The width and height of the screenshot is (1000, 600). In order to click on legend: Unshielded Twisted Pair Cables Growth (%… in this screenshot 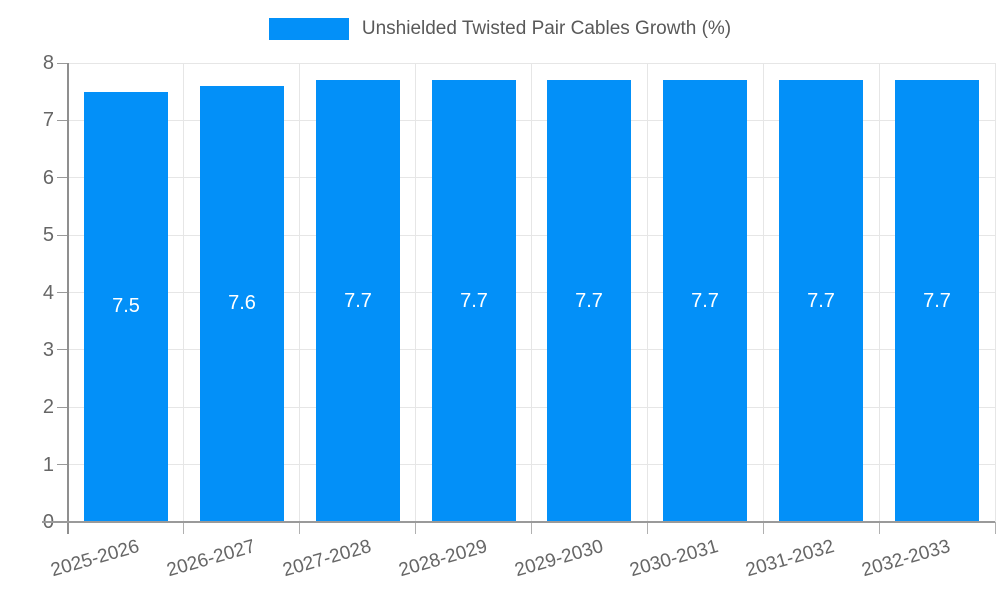, I will do `click(500, 29)`.